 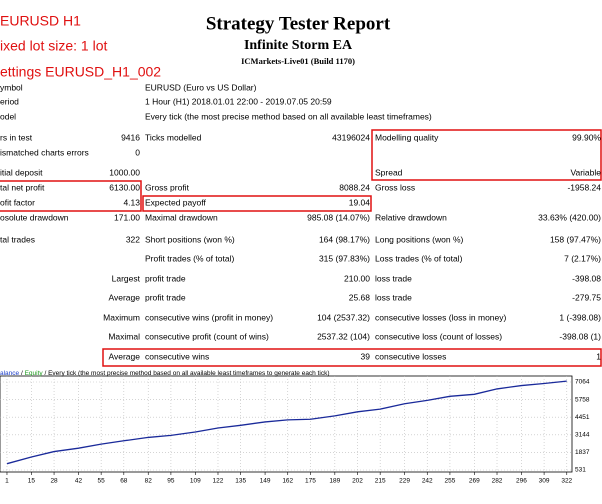 I want to click on field-label: ofit factor, so click(x=17, y=202).